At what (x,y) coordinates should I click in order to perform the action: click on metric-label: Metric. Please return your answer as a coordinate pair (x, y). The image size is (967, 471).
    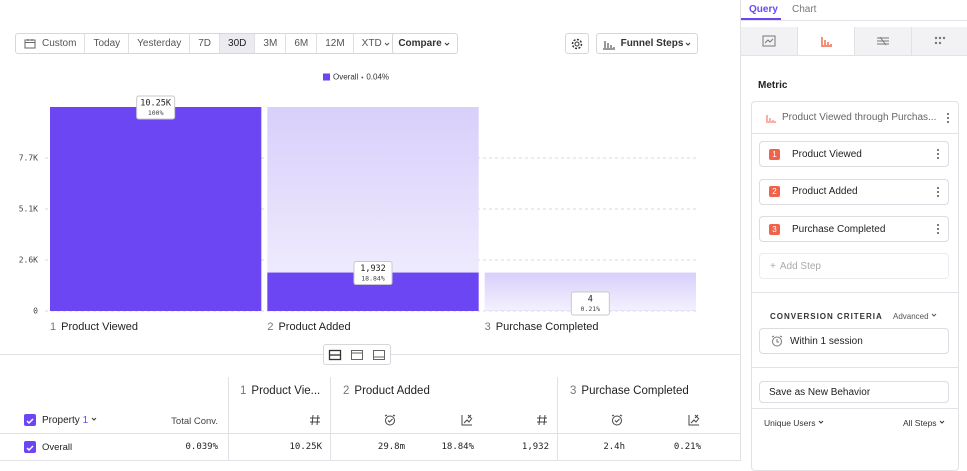
    Looking at the image, I should click on (772, 85).